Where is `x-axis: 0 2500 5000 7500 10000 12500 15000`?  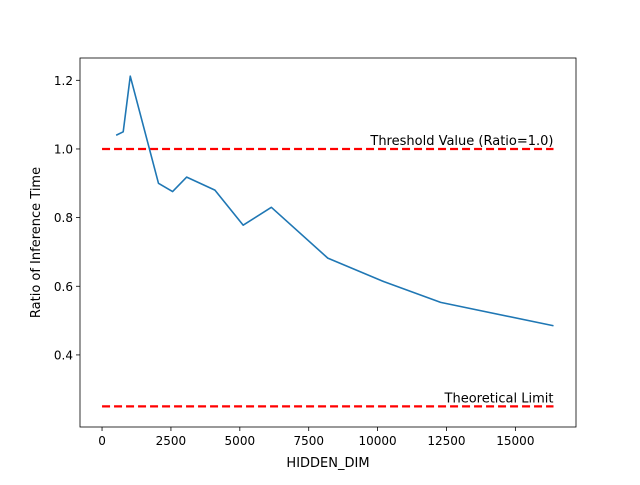 x-axis: 0 2500 5000 7500 10000 12500 15000 is located at coordinates (316, 437).